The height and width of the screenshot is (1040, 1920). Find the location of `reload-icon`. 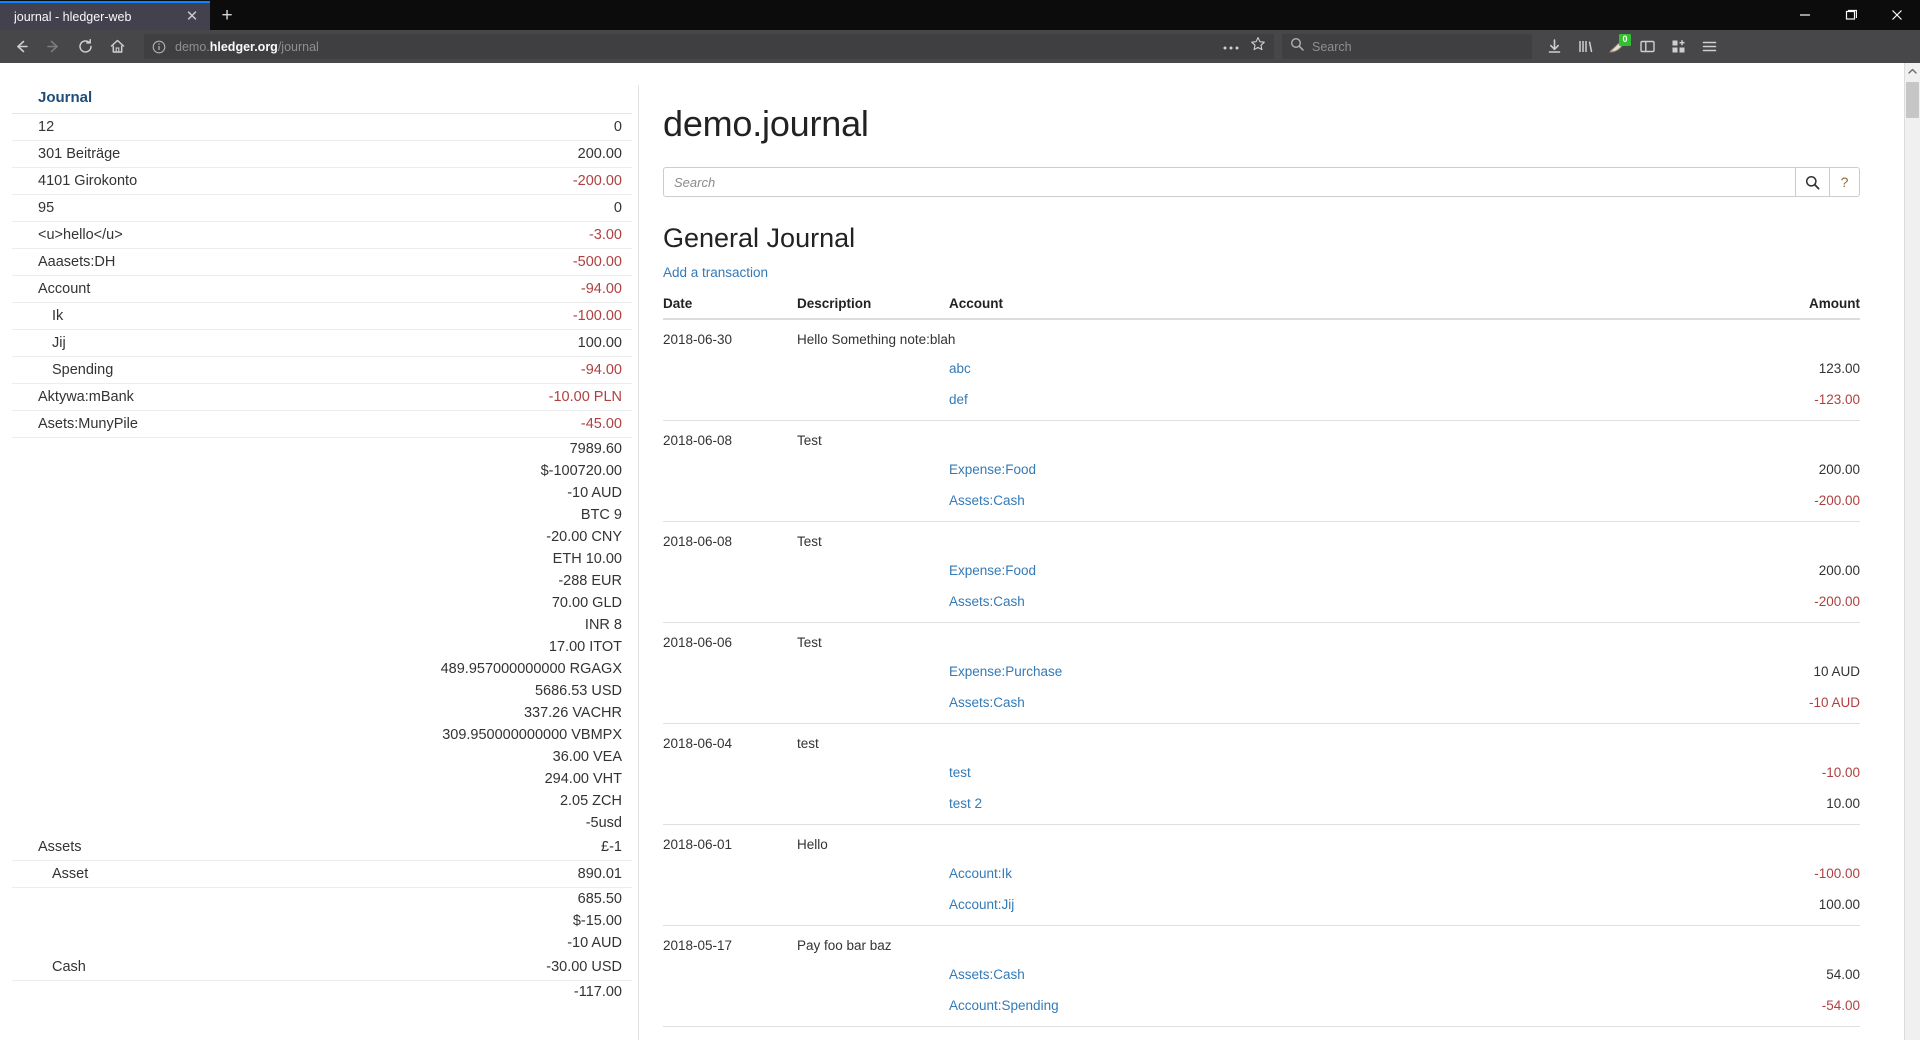

reload-icon is located at coordinates (85, 47).